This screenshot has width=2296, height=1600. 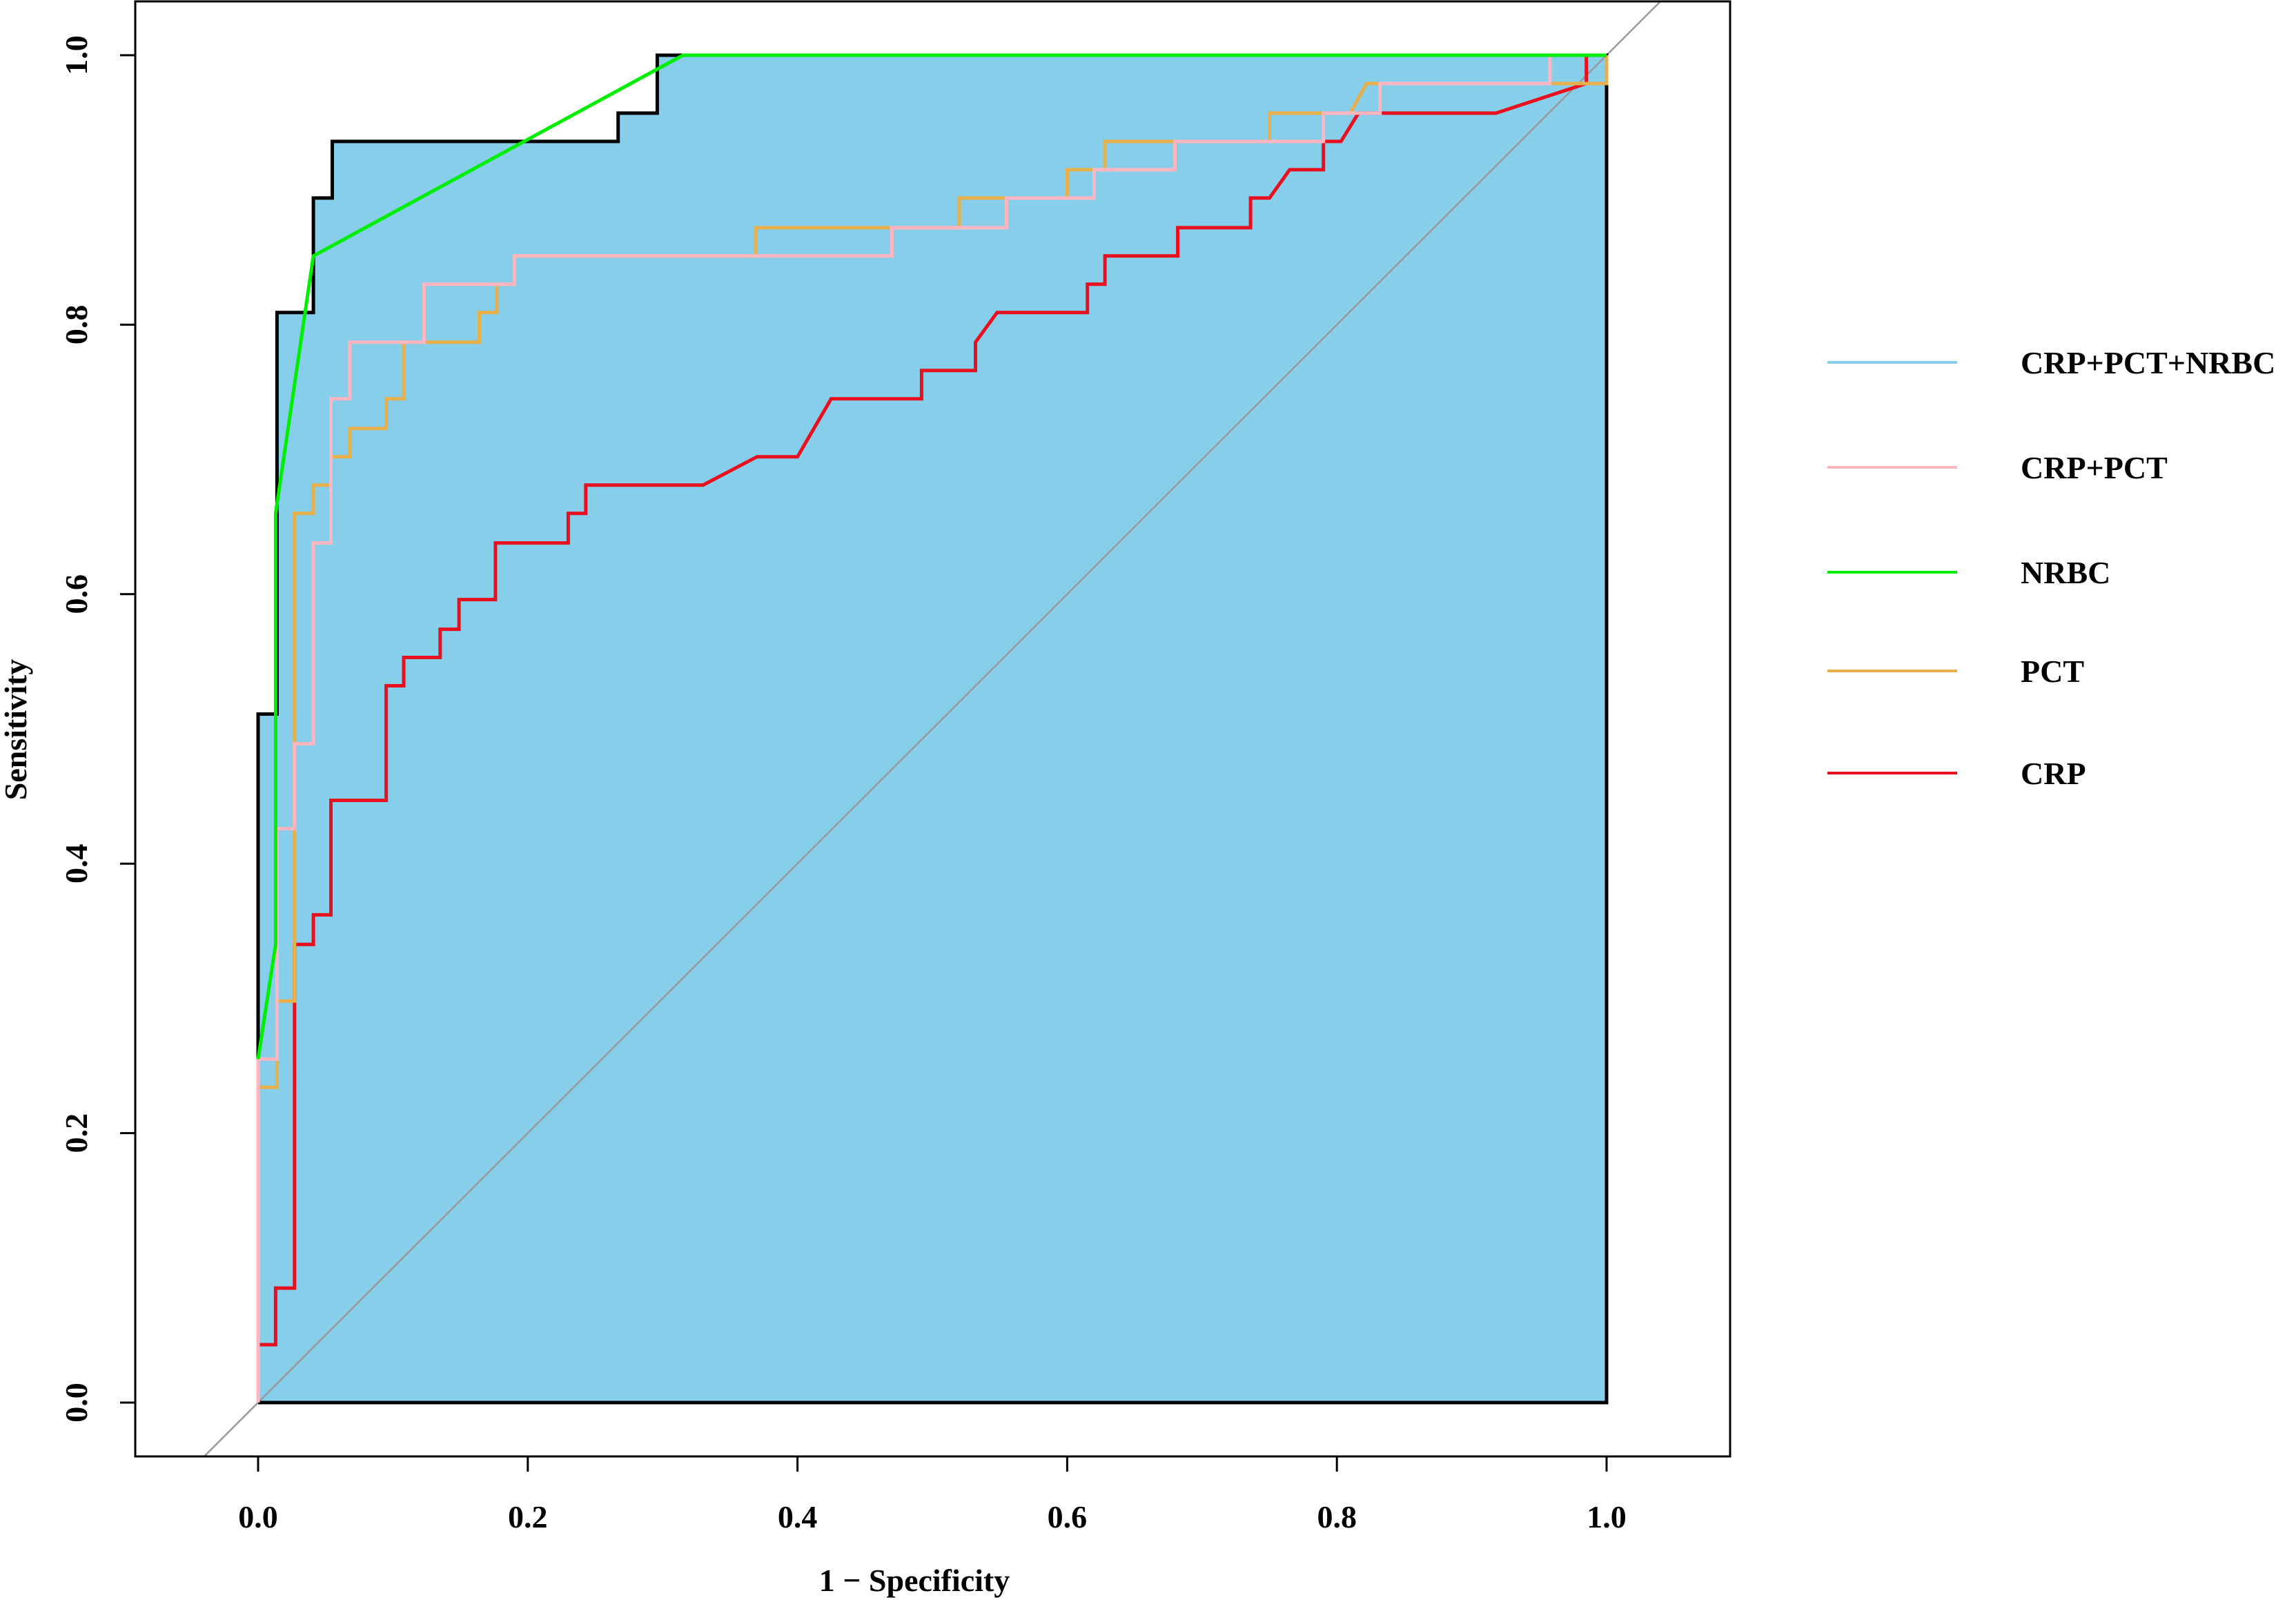 What do you see at coordinates (2094, 467) in the screenshot?
I see `legend-label: CRP+PCT` at bounding box center [2094, 467].